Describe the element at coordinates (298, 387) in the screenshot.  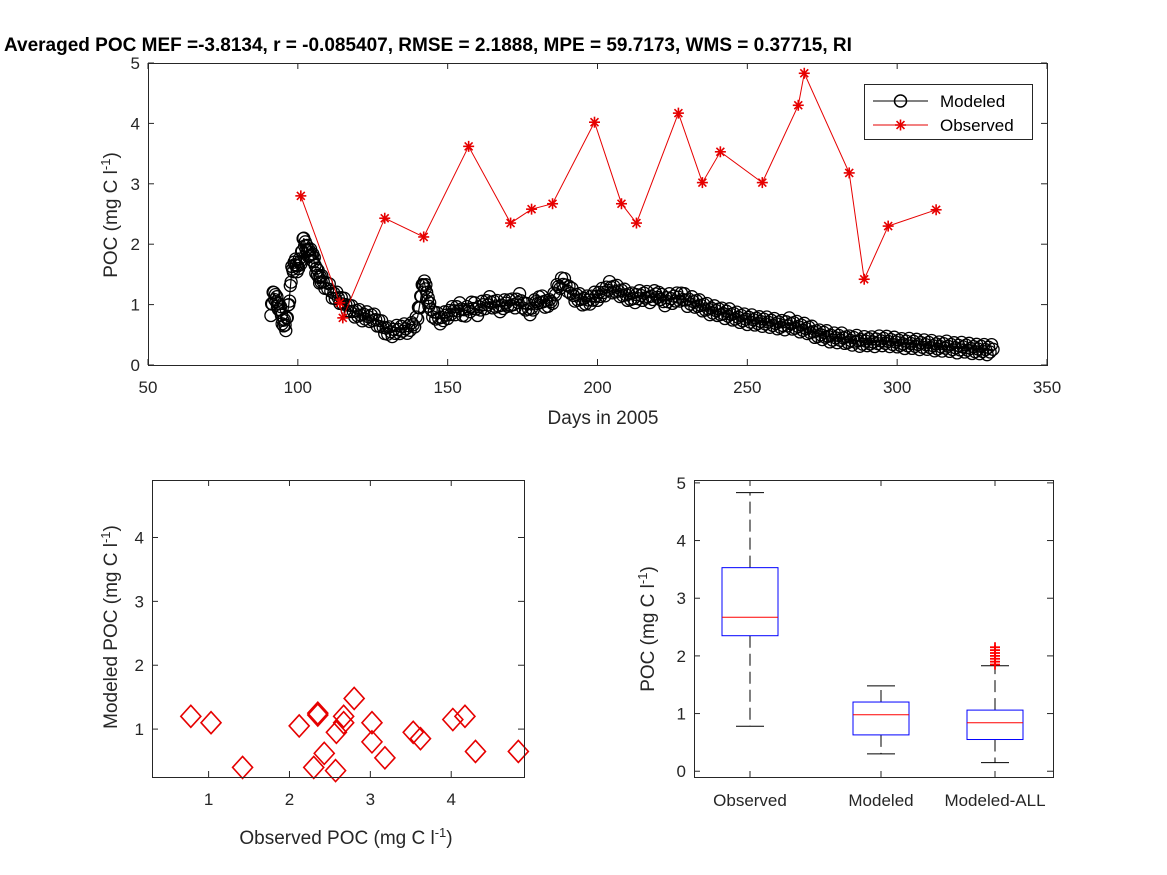
I see `x-tick-label: 100` at that location.